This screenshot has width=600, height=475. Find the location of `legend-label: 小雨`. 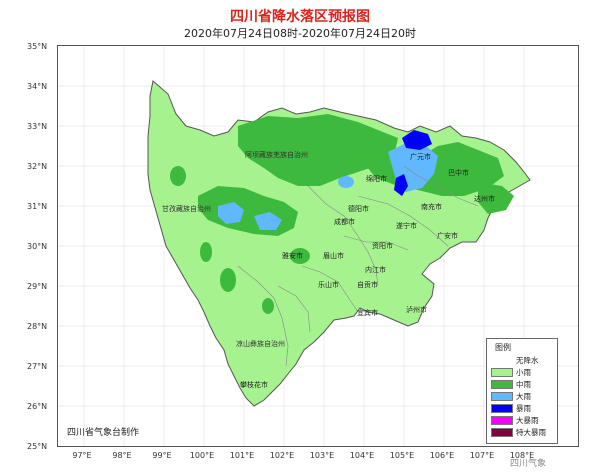

legend-label: 小雨 is located at coordinates (523, 372).